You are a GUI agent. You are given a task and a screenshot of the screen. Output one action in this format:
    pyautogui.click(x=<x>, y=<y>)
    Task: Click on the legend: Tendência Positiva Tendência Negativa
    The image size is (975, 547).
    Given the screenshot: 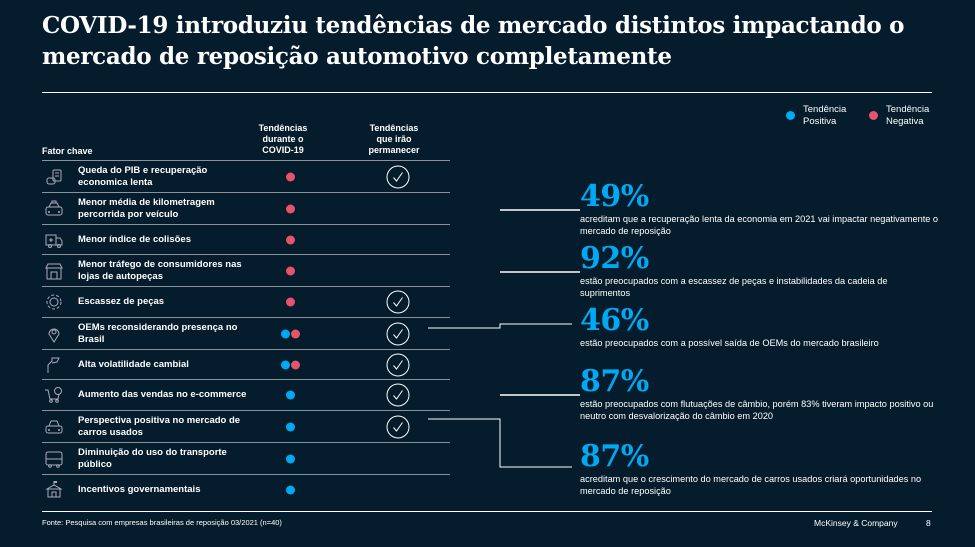 What is the action you would take?
    pyautogui.click(x=862, y=116)
    